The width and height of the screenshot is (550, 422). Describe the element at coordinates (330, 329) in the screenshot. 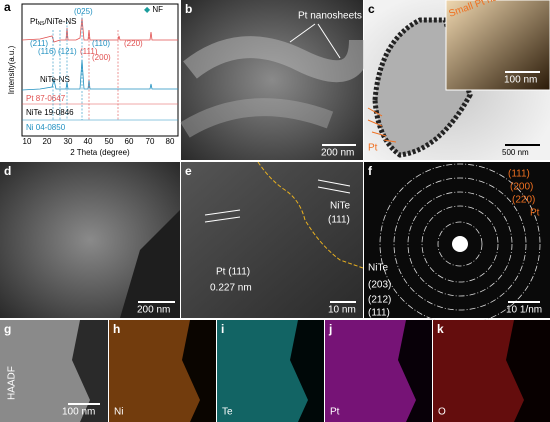

I see `panel-letter: j` at that location.